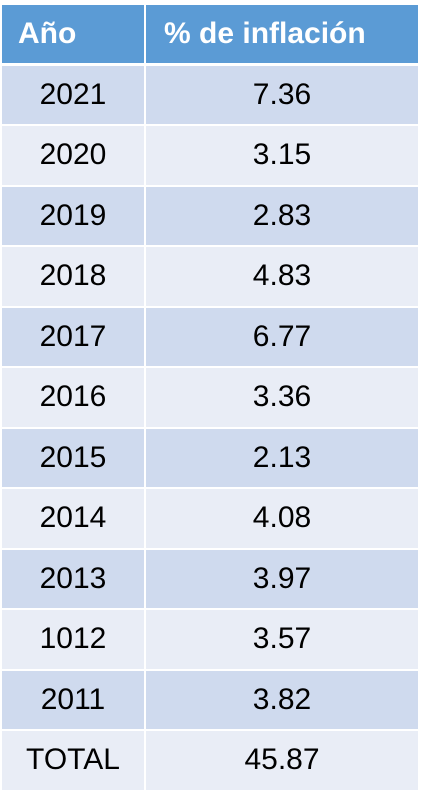 The width and height of the screenshot is (422, 811). What do you see at coordinates (74, 35) in the screenshot?
I see `header-year: Año` at bounding box center [74, 35].